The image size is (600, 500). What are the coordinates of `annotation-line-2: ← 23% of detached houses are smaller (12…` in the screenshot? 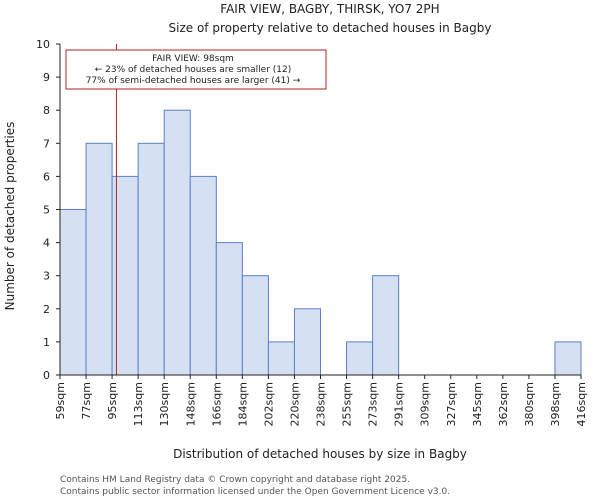 It's located at (193, 70).